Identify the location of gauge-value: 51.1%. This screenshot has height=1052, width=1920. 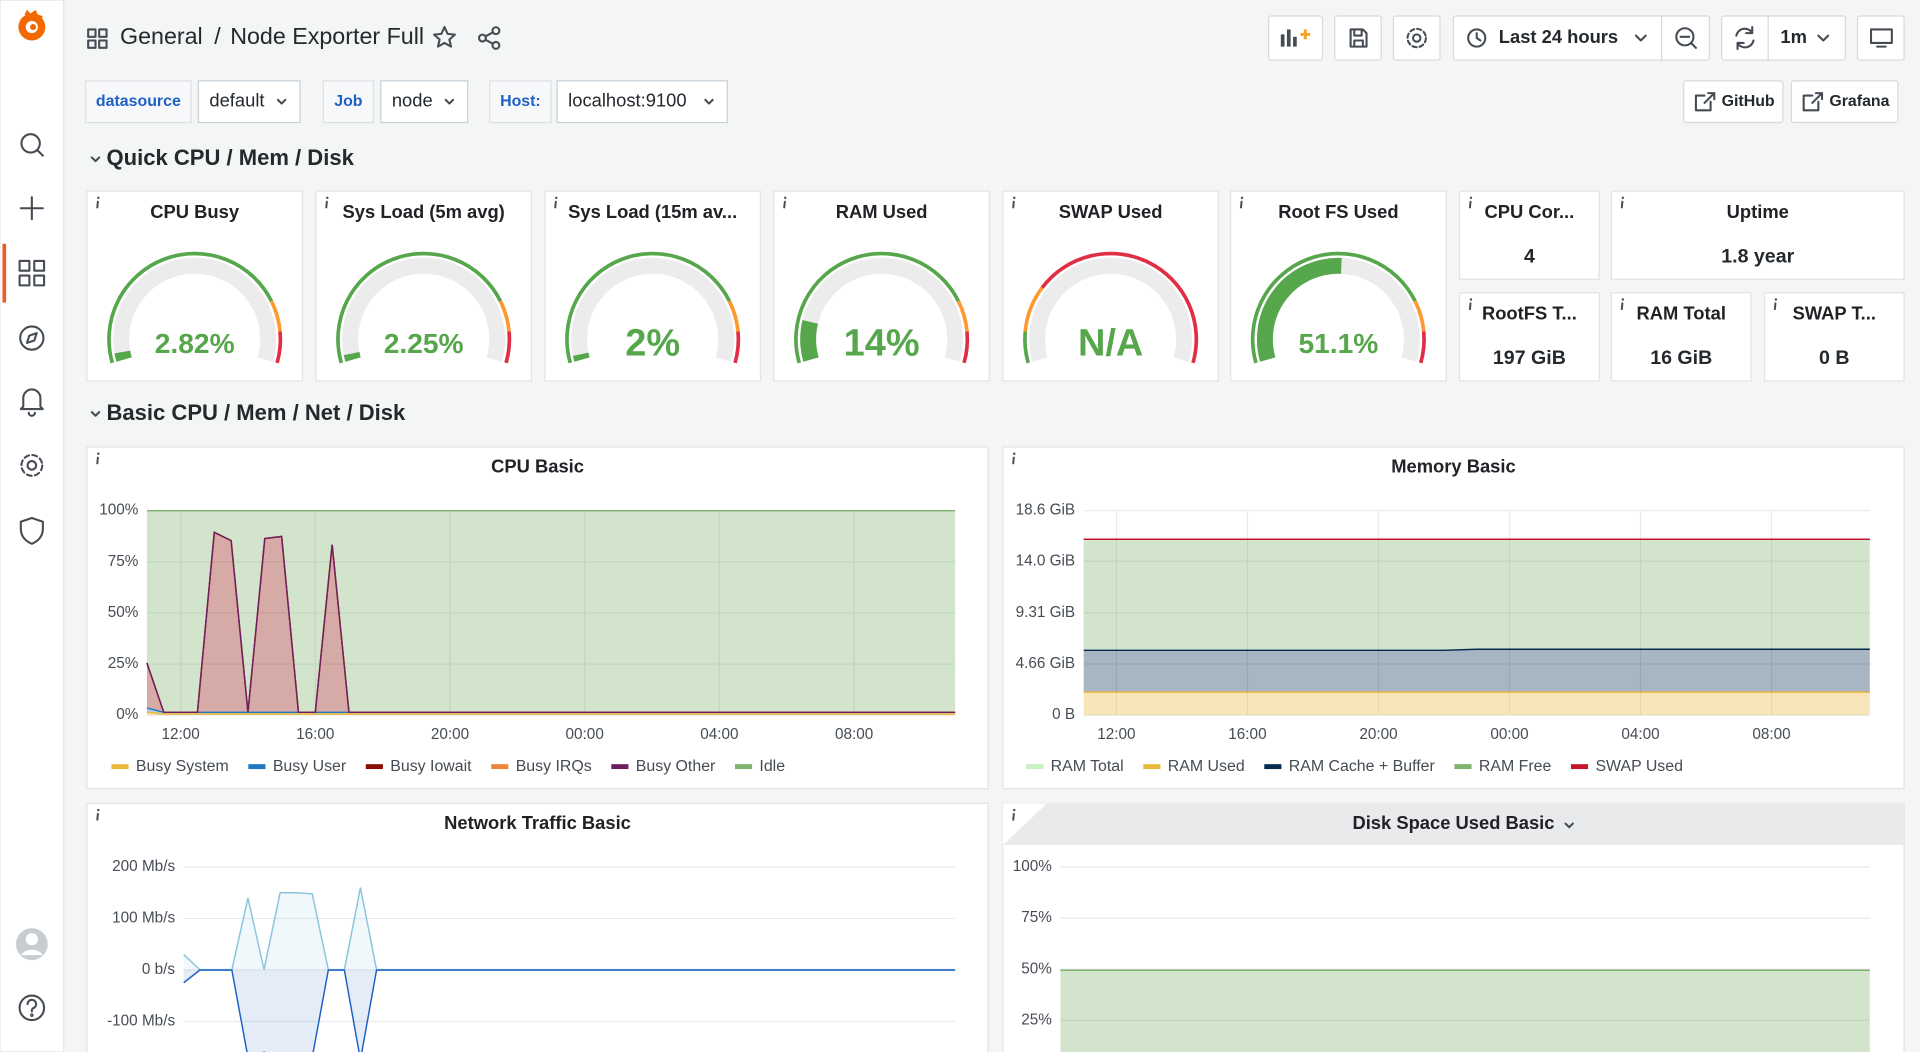
(1338, 343).